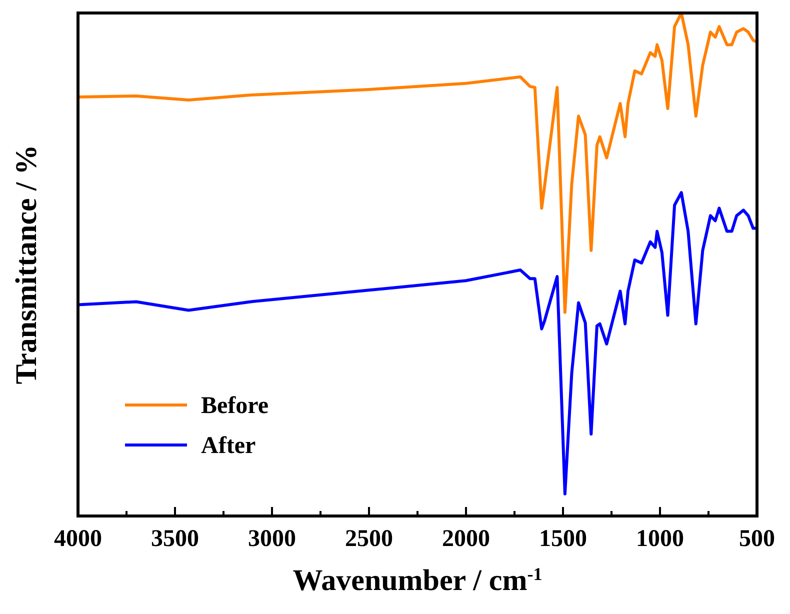 The width and height of the screenshot is (790, 614). I want to click on x-tick-label: 2500, so click(369, 539).